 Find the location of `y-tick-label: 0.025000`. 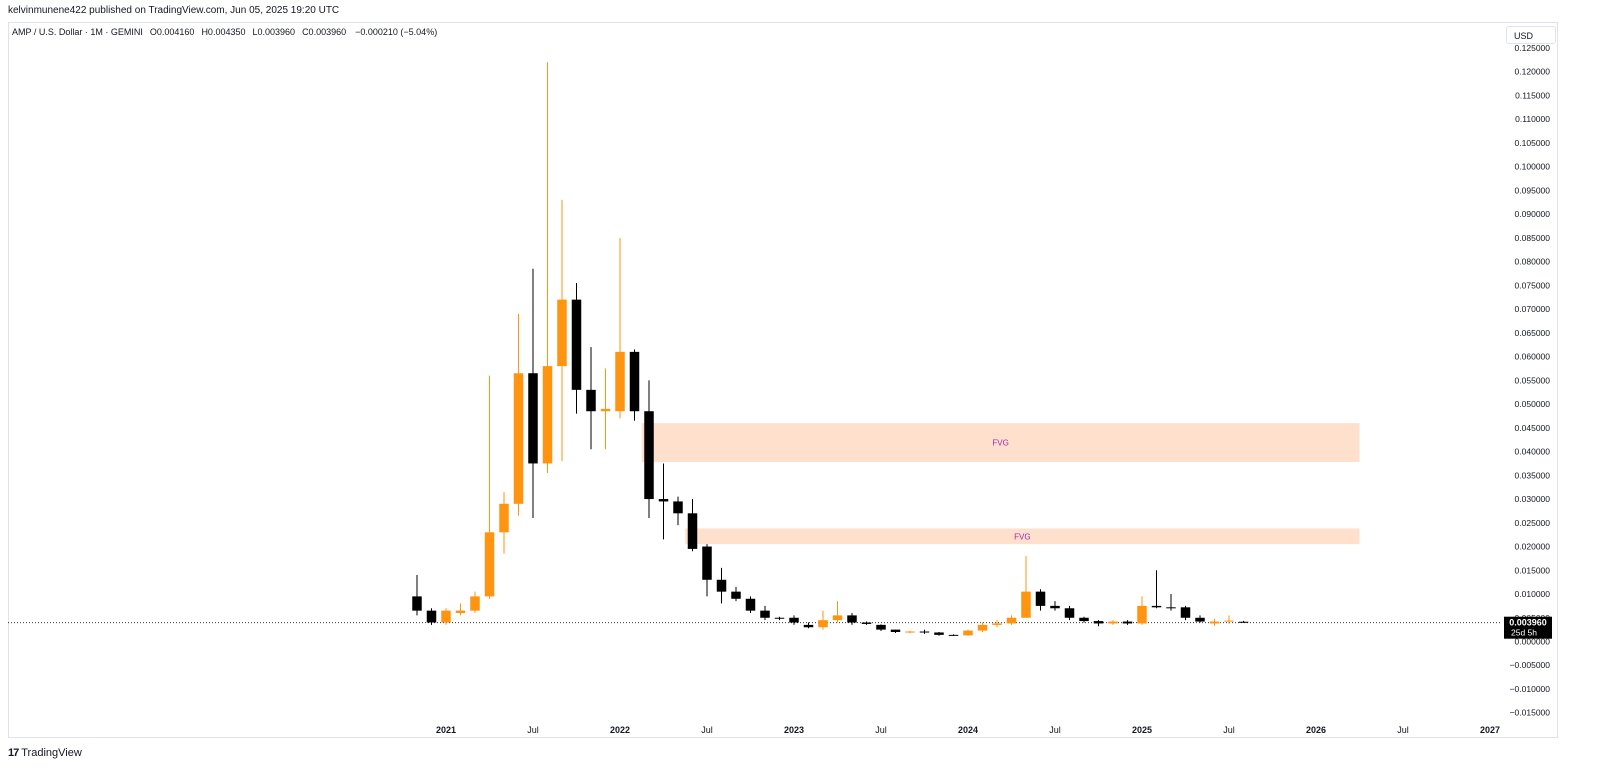

y-tick-label: 0.025000 is located at coordinates (1533, 523).